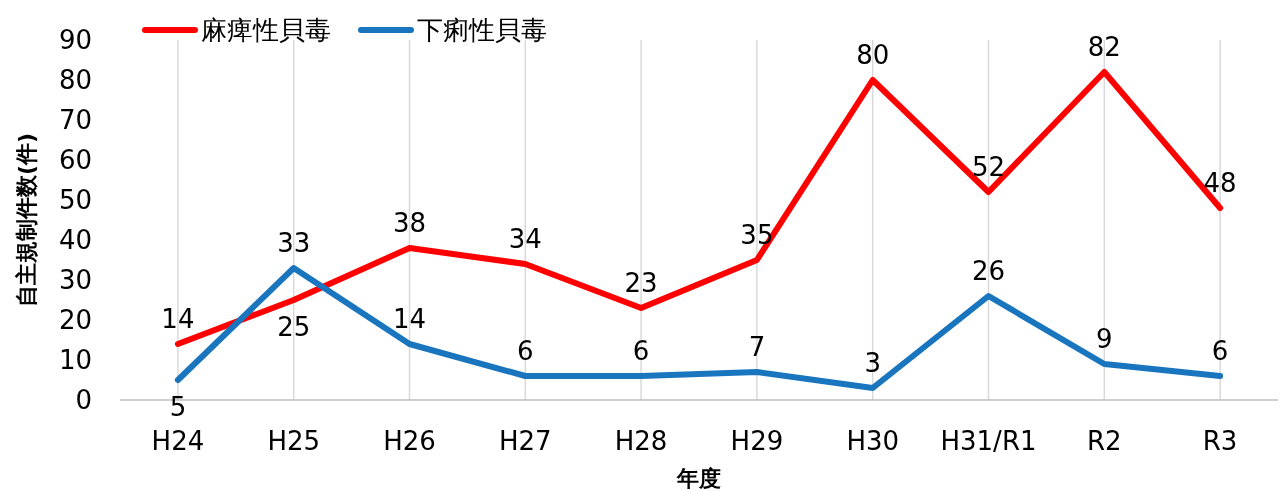 The image size is (1280, 491). Describe the element at coordinates (698, 478) in the screenshot. I see `x-axis-title: 年度` at that location.